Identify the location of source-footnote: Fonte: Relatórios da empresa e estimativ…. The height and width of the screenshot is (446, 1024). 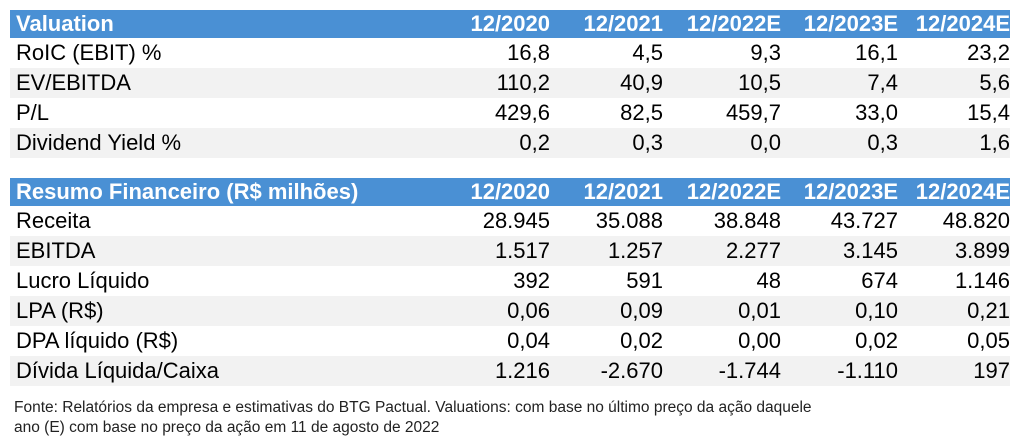
(509, 418).